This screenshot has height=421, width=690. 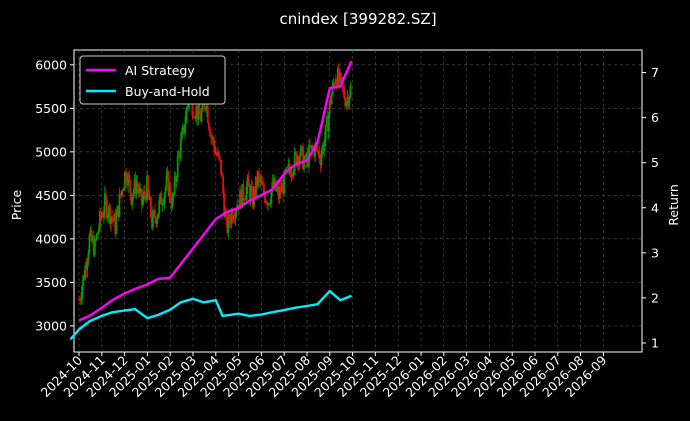 What do you see at coordinates (51, 151) in the screenshot?
I see `y-left-tick-label: 5000` at bounding box center [51, 151].